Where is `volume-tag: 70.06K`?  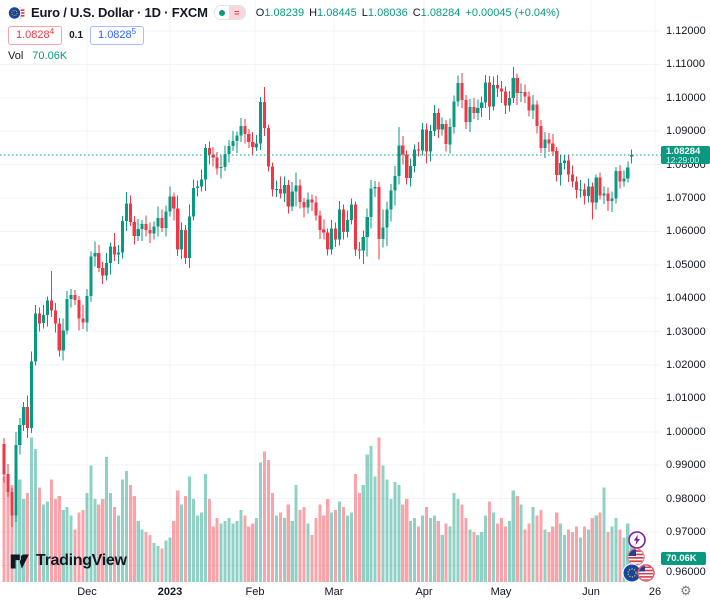
volume-tag: 70.06K is located at coordinates (683, 558).